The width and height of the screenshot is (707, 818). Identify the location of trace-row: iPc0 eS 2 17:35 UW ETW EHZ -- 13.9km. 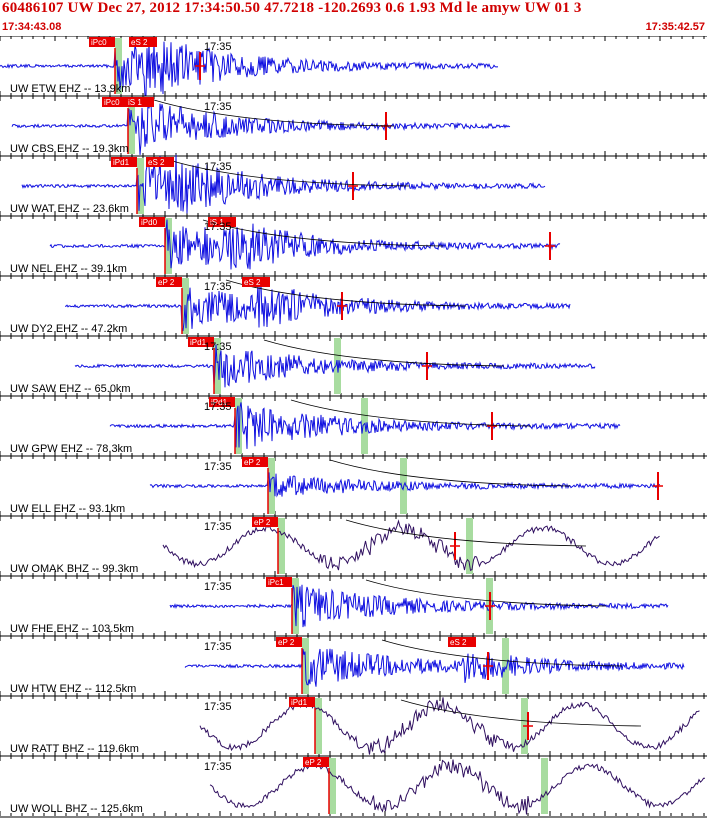
(353, 66).